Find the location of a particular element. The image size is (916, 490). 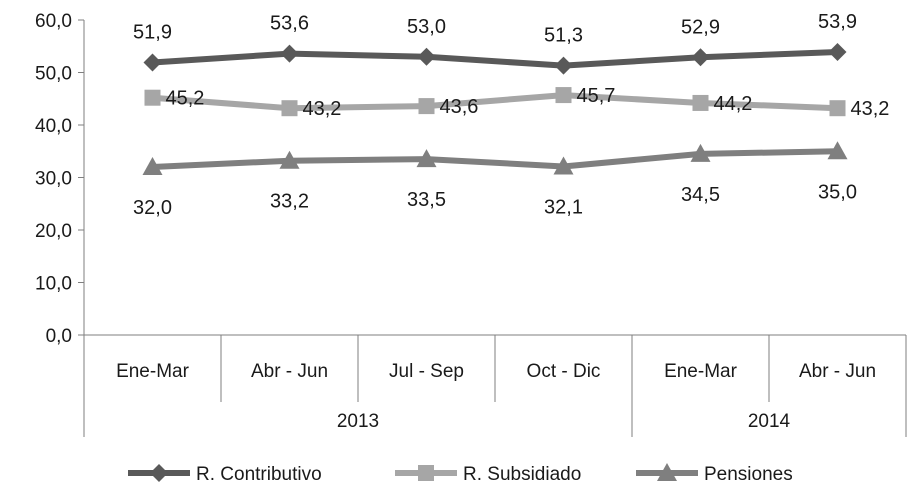

y-tick-label: 40,0 is located at coordinates (53, 126).